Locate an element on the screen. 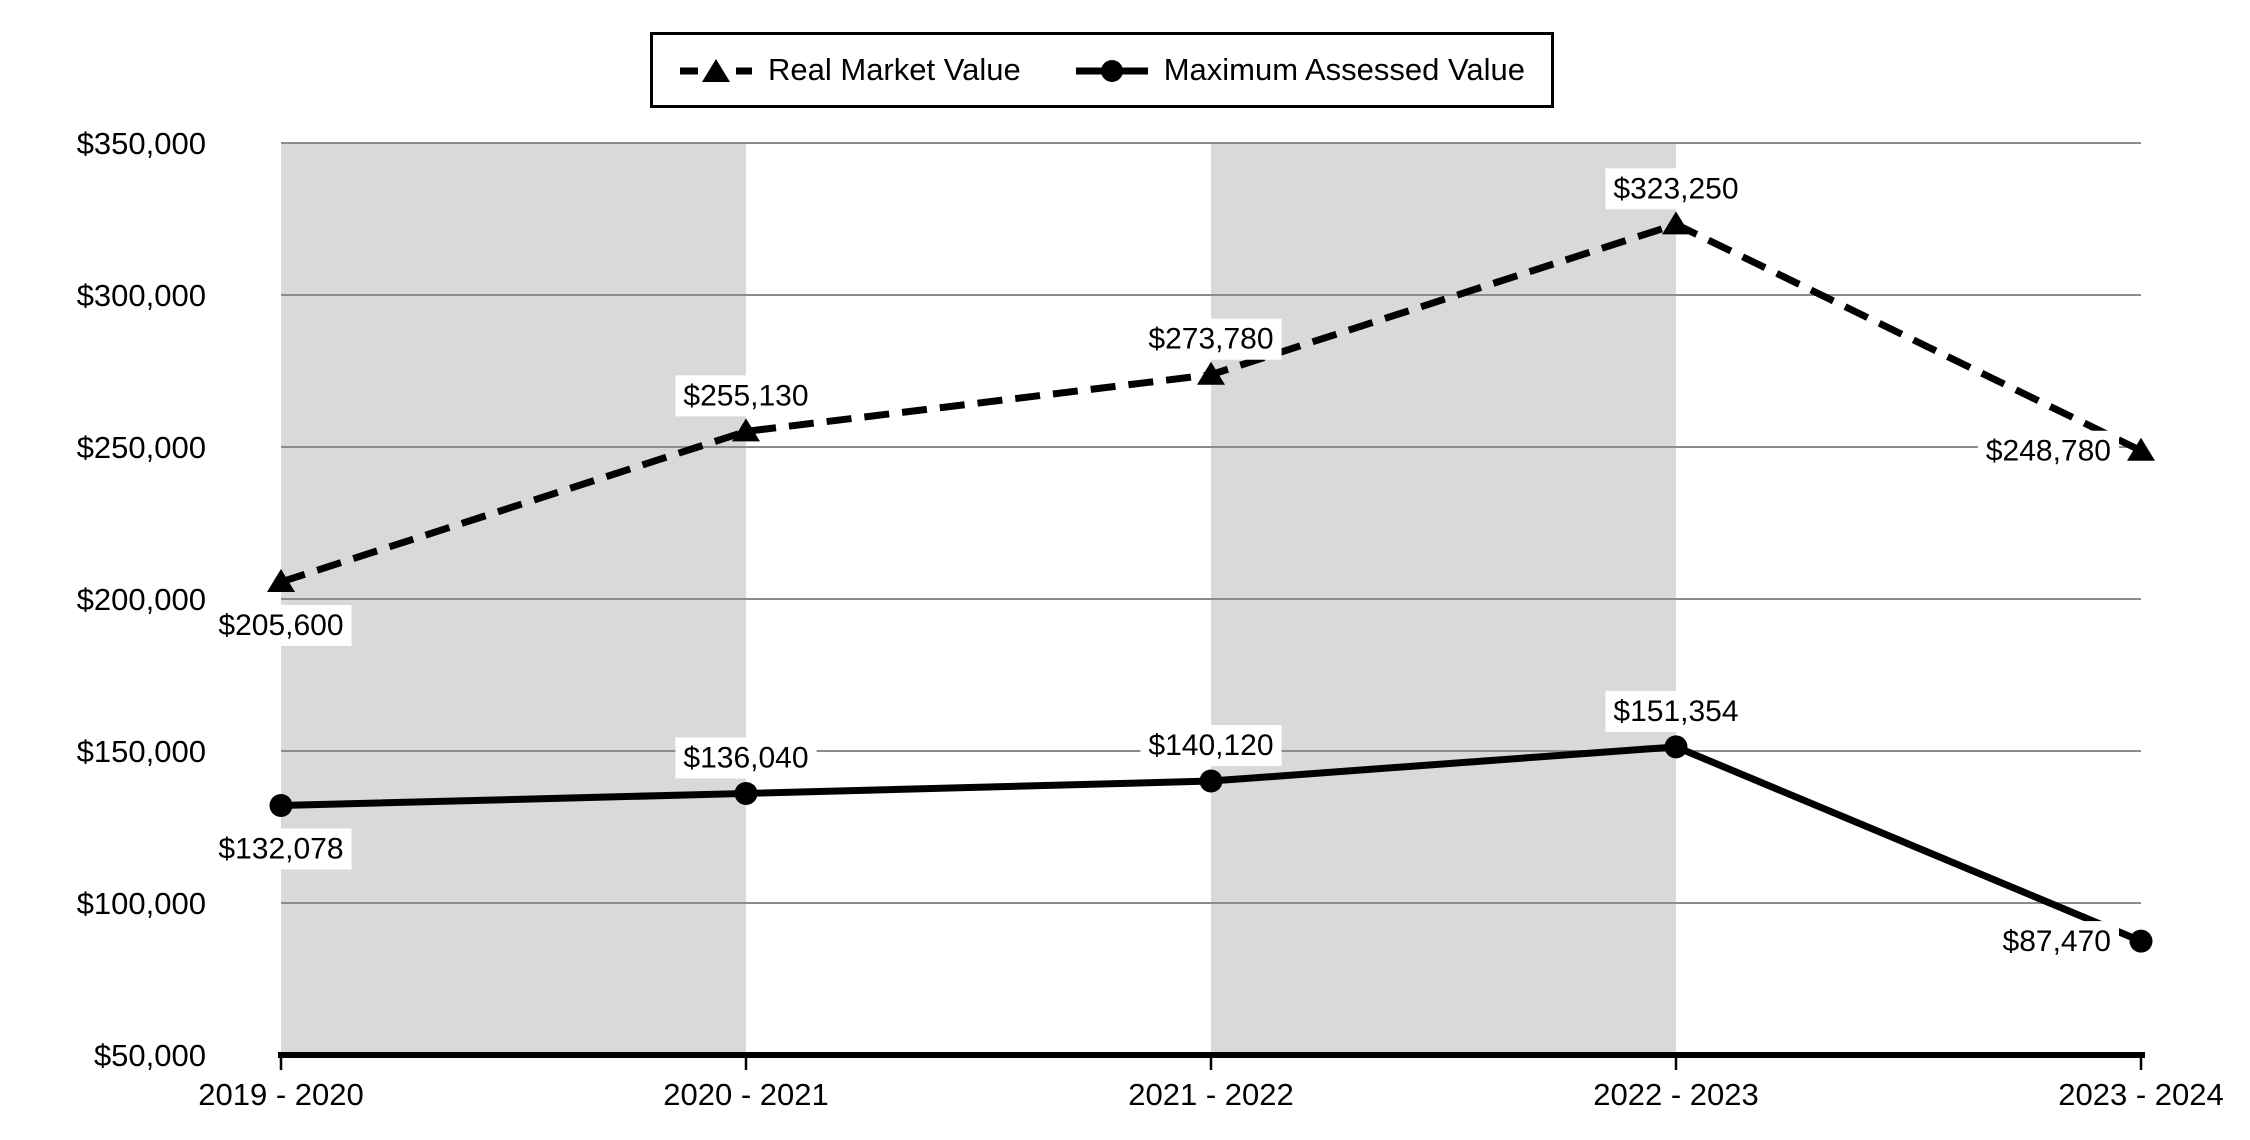  data-label: $140,120 is located at coordinates (1210, 745).